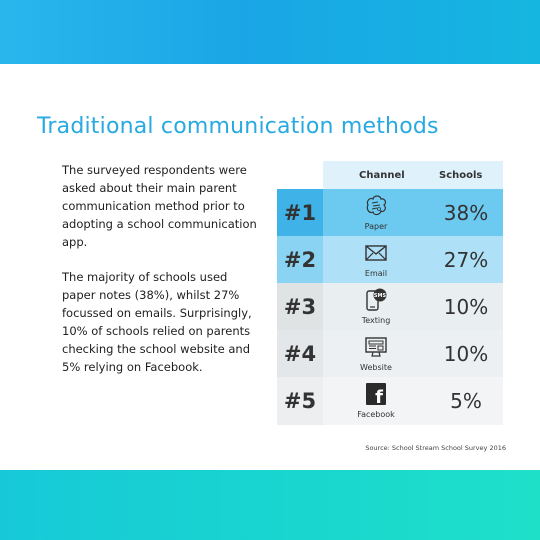 Image resolution: width=540 pixels, height=540 pixels. Describe the element at coordinates (466, 400) in the screenshot. I see `percentage-value: 5%` at that location.